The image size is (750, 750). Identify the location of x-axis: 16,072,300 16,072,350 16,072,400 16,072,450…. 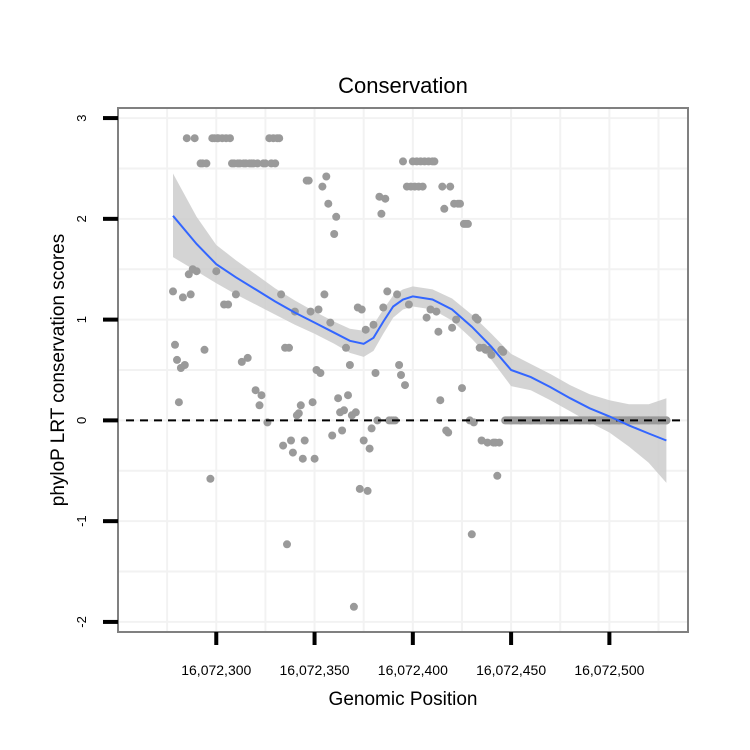
(413, 655).